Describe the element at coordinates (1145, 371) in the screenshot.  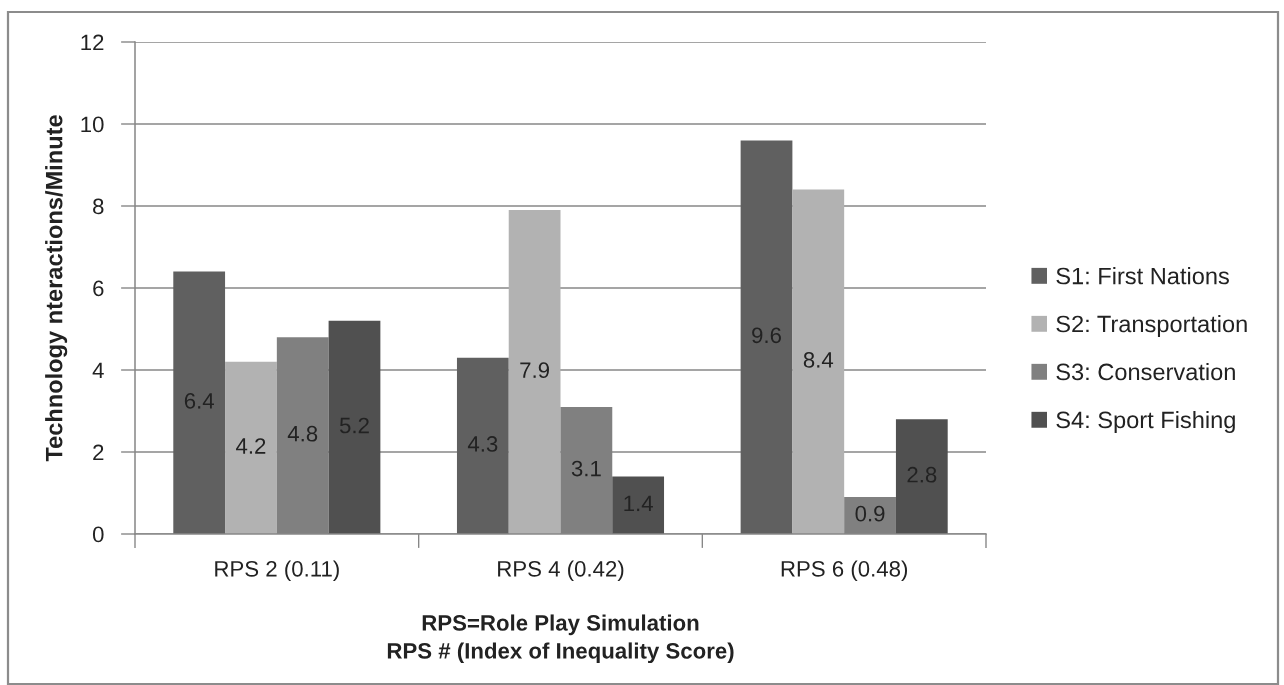
I see `legend-label: S3: Conservation` at that location.